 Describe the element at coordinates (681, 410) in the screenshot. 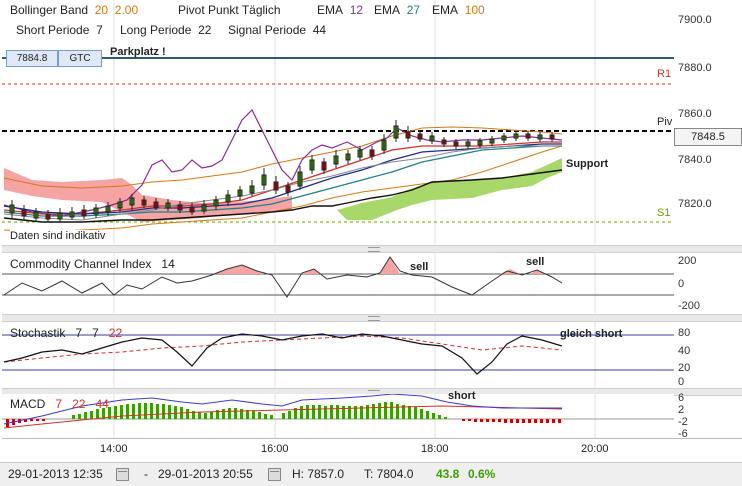

I see `macd-tick: 2` at that location.